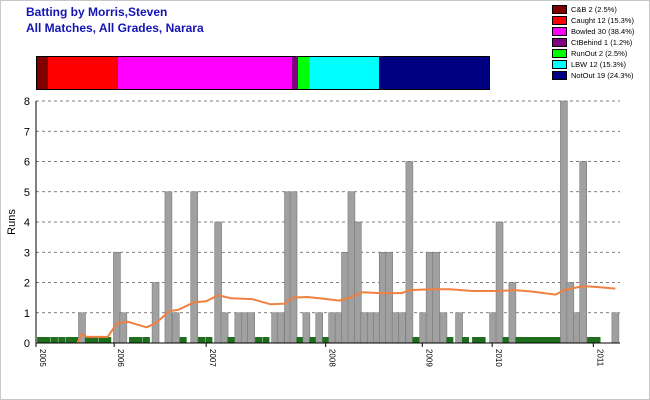 Image resolution: width=650 pixels, height=400 pixels. What do you see at coordinates (27, 223) in the screenshot?
I see `y-tick-label: 4` at bounding box center [27, 223].